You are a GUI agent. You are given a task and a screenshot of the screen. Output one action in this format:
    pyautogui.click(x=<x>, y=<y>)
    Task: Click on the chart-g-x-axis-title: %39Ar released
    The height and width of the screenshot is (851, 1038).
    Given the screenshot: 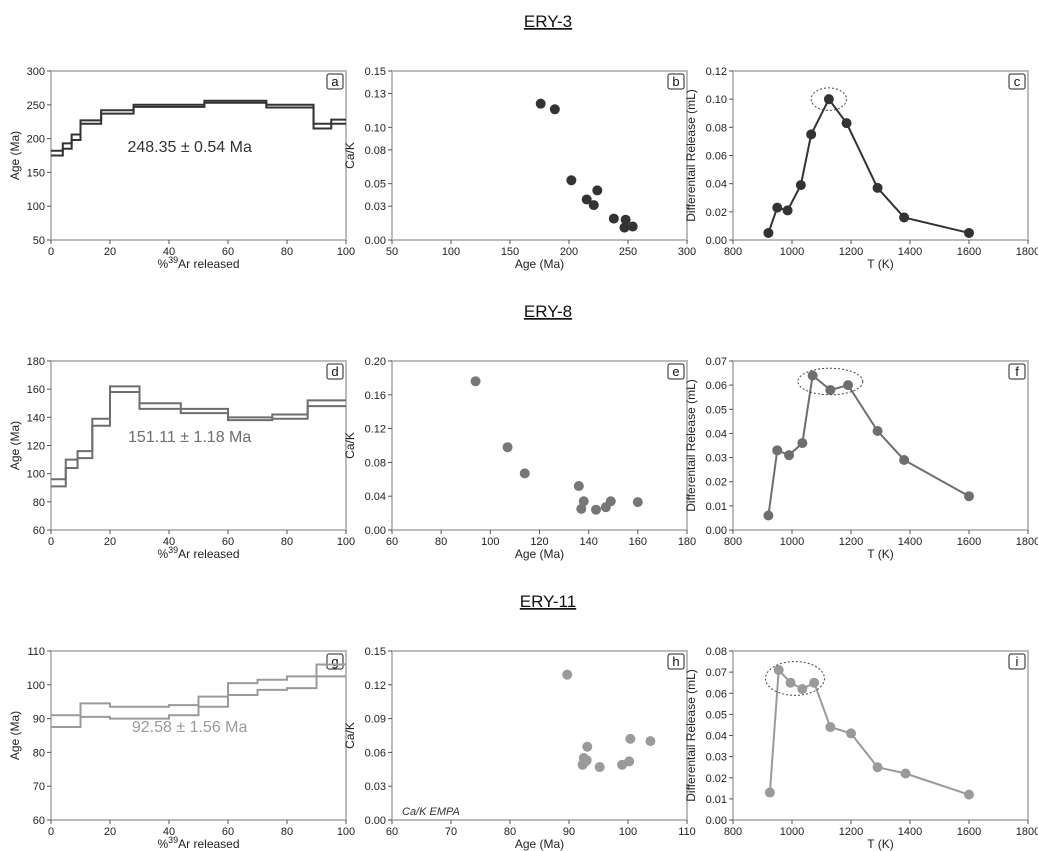 What is the action you would take?
    pyautogui.click(x=198, y=843)
    